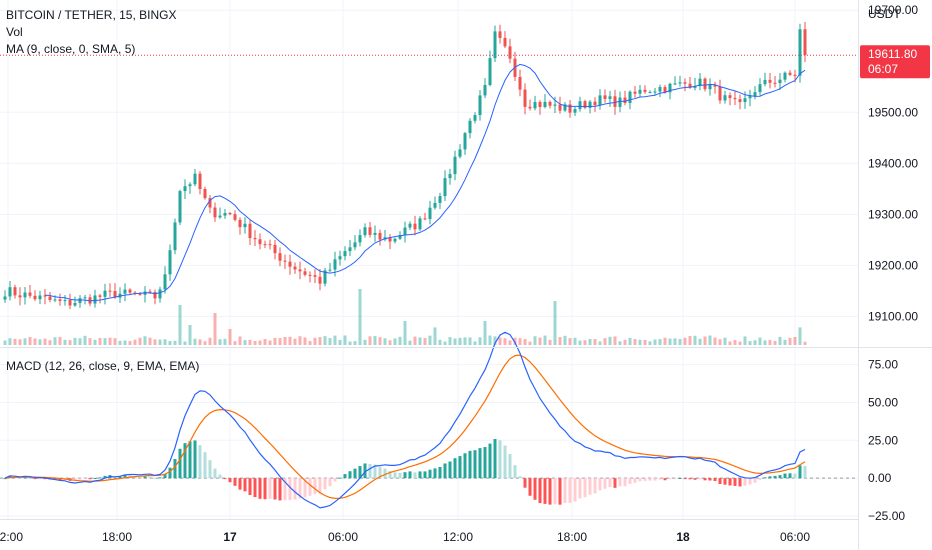  I want to click on symbol-title: BITCOIN / TETHER, 15, BINGX, so click(91, 15).